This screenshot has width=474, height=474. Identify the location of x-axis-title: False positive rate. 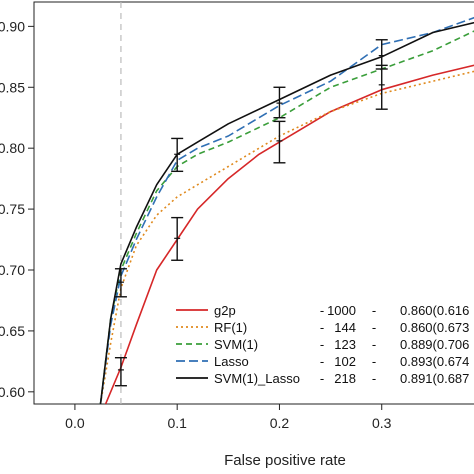
(285, 460).